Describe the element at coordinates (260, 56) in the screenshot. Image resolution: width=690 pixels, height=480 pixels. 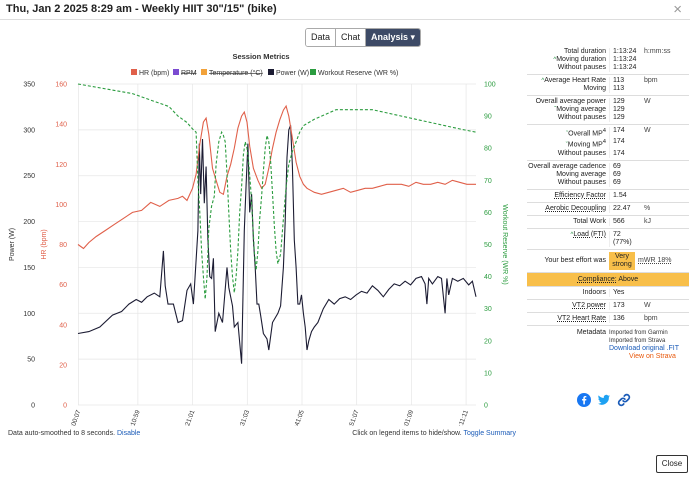
I see `chart-title: Session Metrics` at that location.